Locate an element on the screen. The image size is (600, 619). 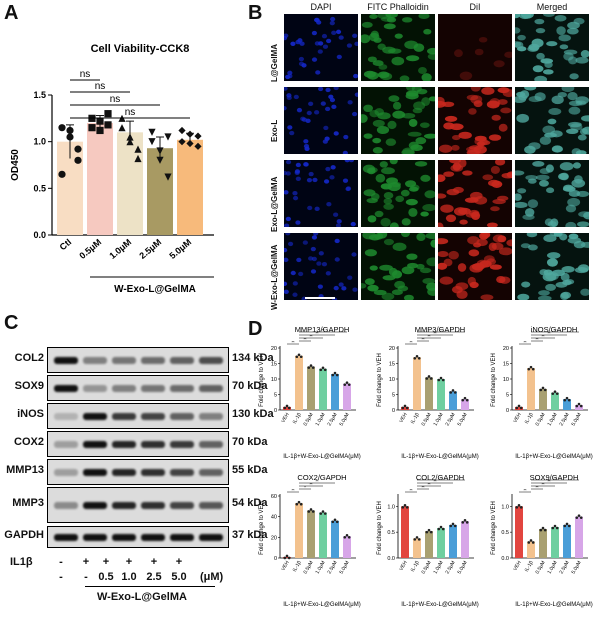
y-tick-label: 20 is located at coordinates (274, 349).